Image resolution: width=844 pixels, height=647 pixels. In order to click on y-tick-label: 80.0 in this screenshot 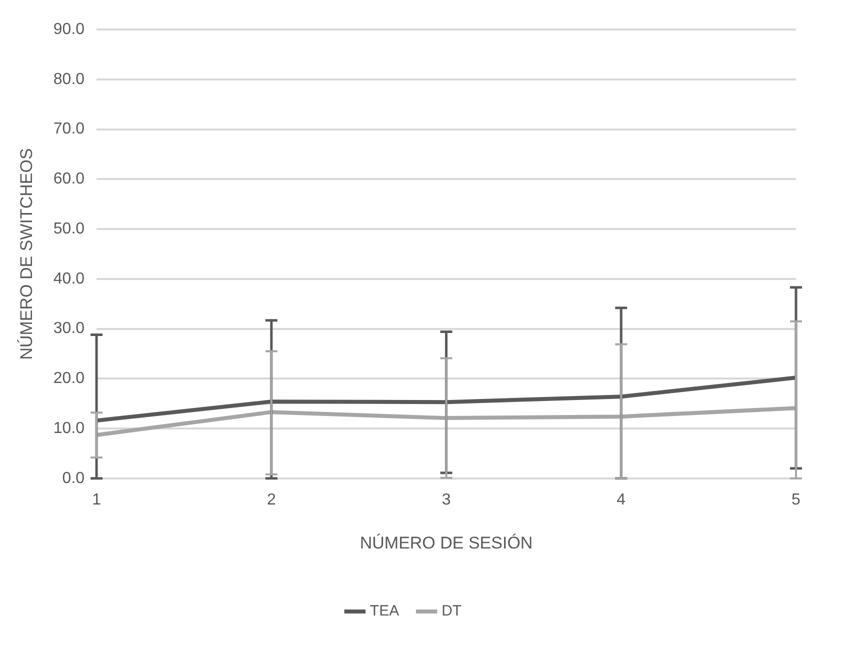, I will do `click(69, 79)`.